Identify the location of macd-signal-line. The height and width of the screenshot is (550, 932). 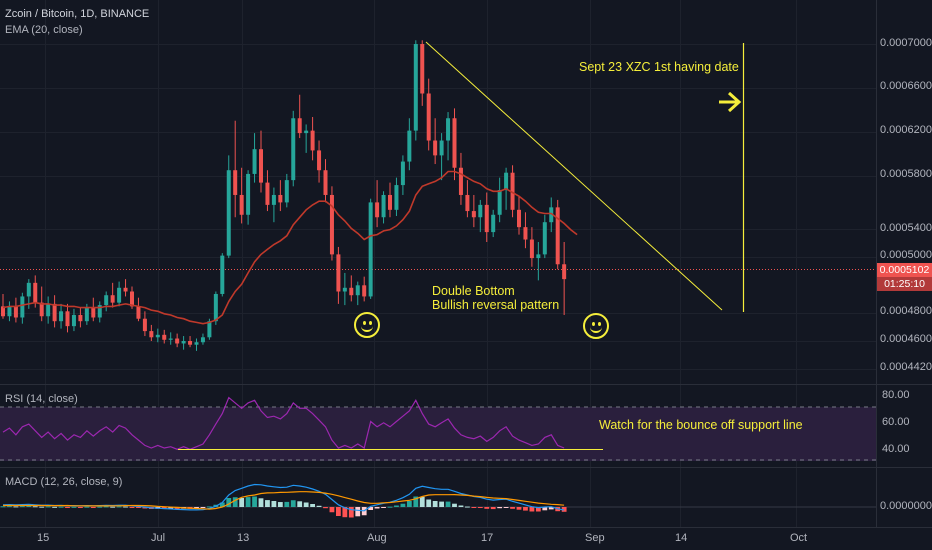
(284, 500).